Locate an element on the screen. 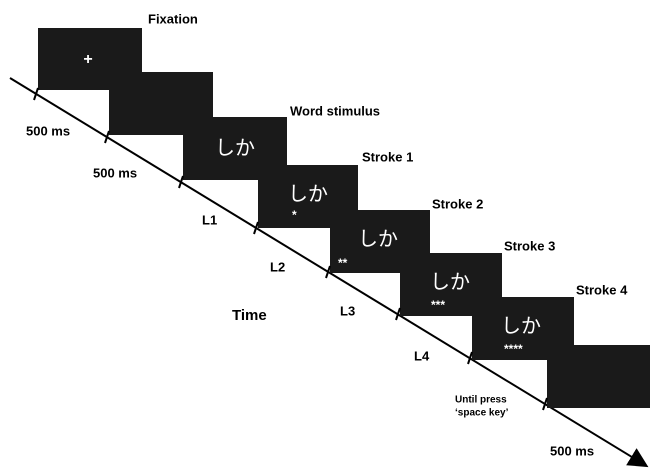  duration: Until press is located at coordinates (481, 400).